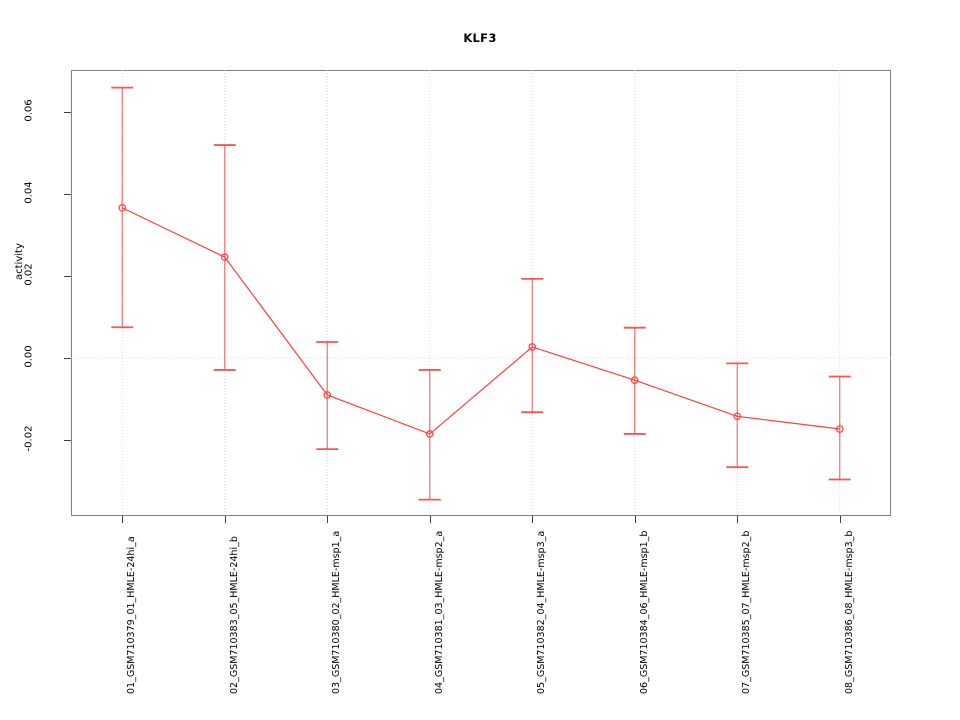 Image resolution: width=960 pixels, height=720 pixels. Describe the element at coordinates (439, 612) in the screenshot. I see `x-tick-label: 04_GSM710381_03_HMLE-msp2_a` at that location.